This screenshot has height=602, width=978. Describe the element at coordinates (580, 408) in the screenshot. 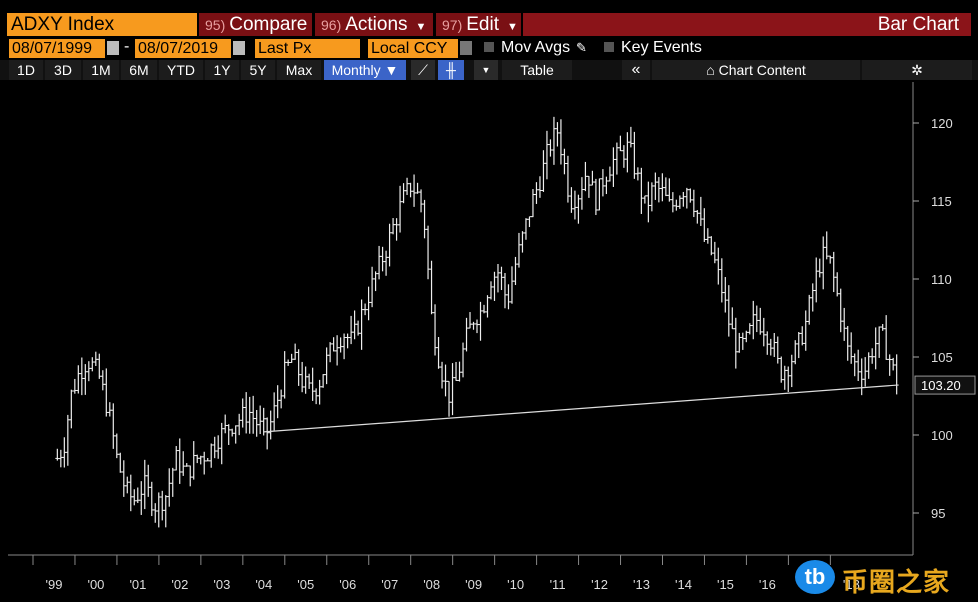

I see `trendline` at that location.